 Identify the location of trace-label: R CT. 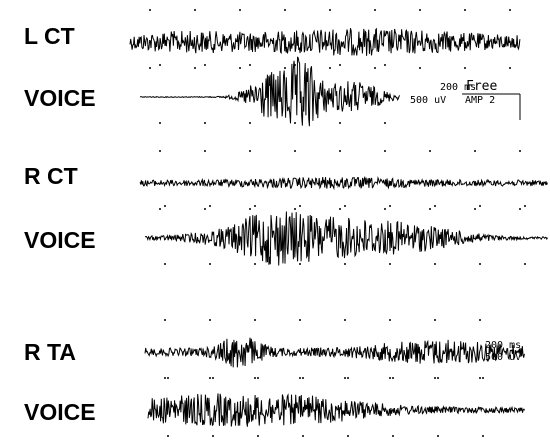
(51, 176).